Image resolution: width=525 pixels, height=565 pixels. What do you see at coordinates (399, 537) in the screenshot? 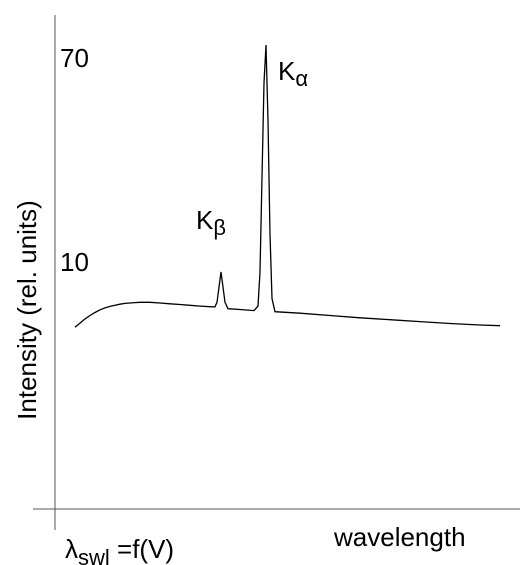
I see `x-axis-label: wavelength` at bounding box center [399, 537].